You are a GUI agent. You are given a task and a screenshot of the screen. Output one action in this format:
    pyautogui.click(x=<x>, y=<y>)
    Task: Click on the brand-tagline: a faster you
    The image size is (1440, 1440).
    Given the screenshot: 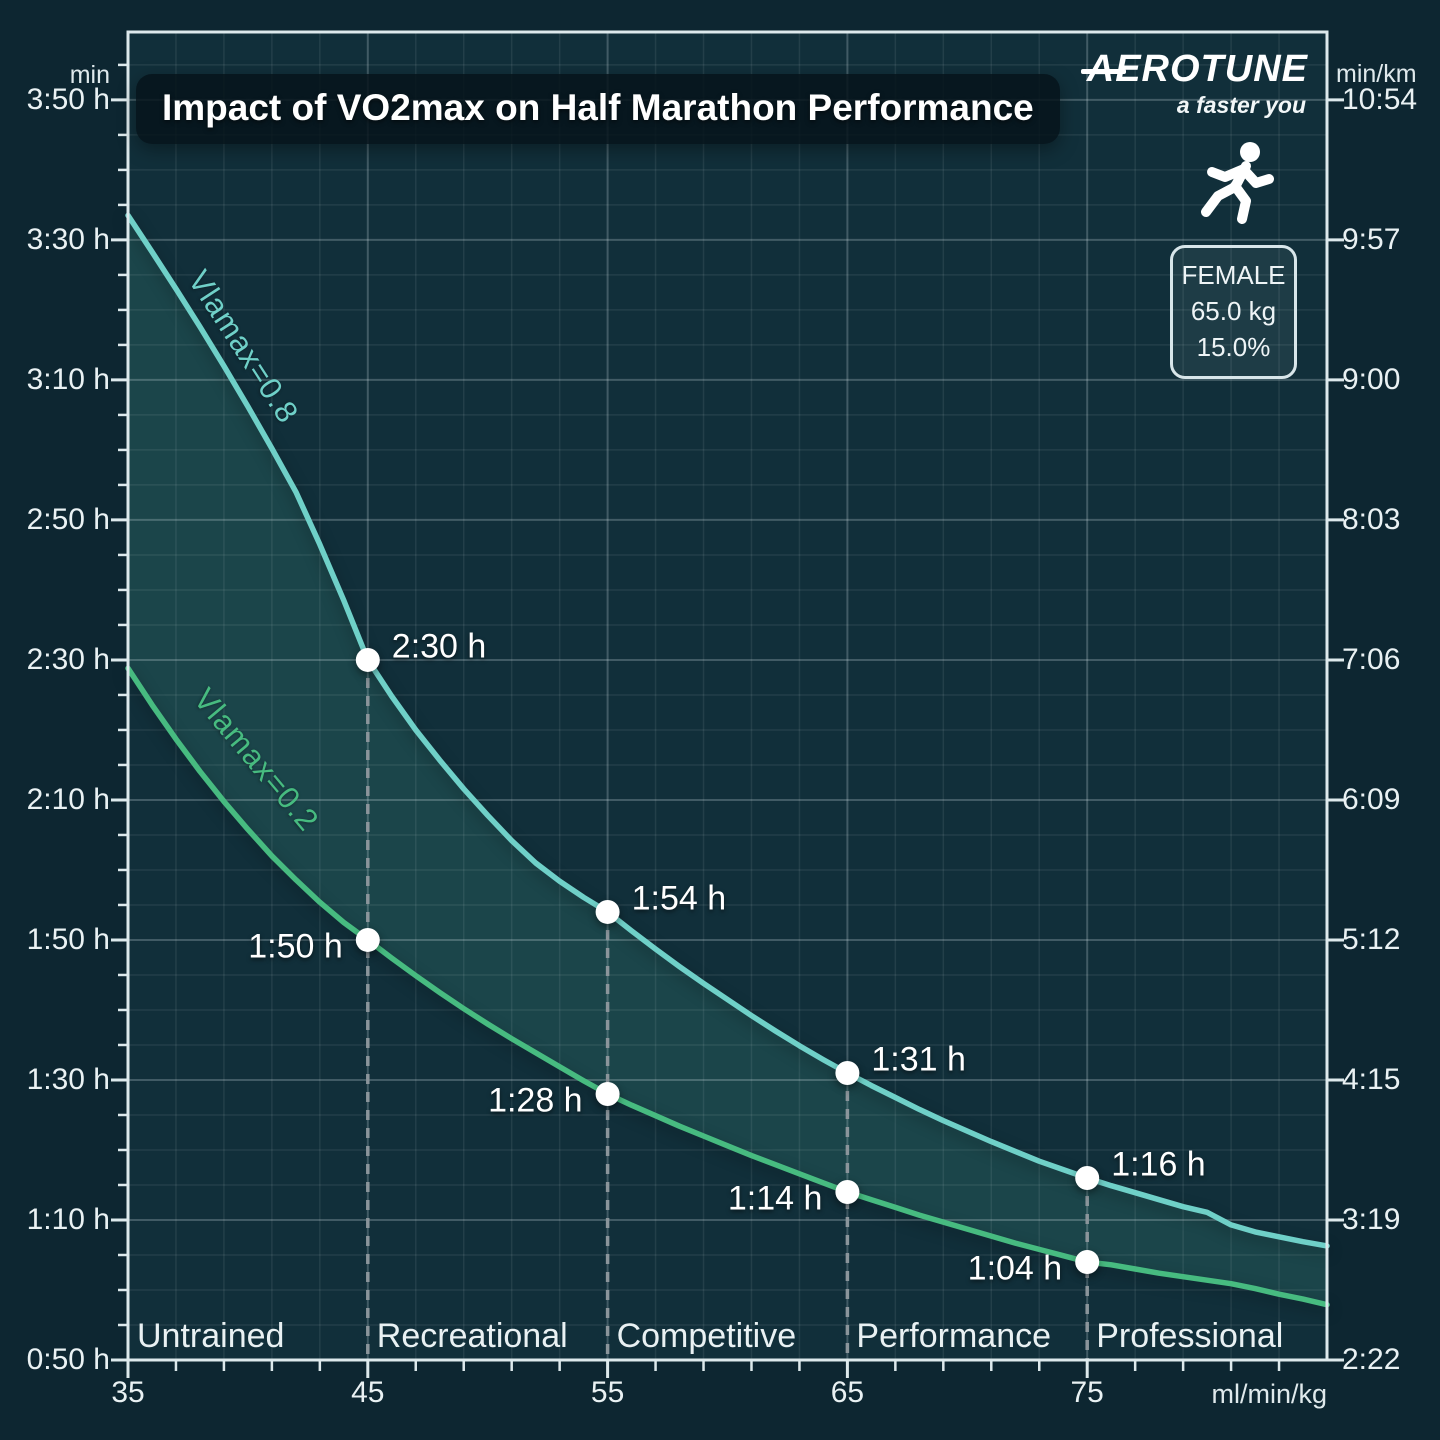 What is the action you would take?
    pyautogui.click(x=1241, y=105)
    